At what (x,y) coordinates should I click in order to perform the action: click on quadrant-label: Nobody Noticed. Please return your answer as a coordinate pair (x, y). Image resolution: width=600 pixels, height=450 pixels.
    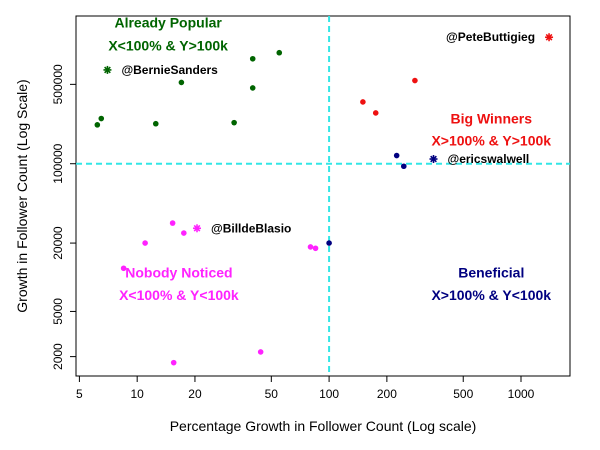
    Looking at the image, I should click on (178, 273).